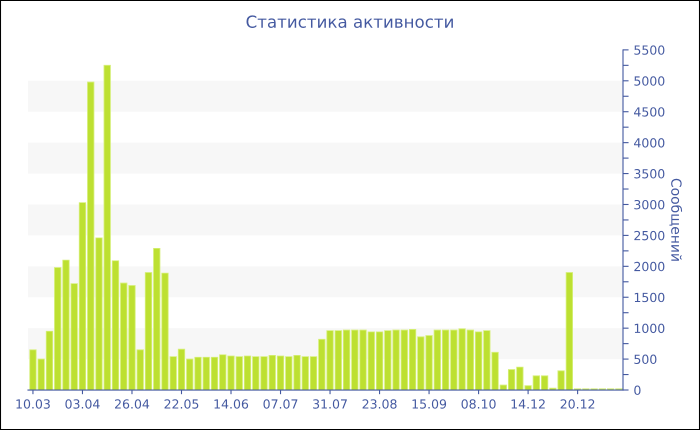  What do you see at coordinates (528, 404) in the screenshot?
I see `x-tick-label: 14.12` at bounding box center [528, 404].